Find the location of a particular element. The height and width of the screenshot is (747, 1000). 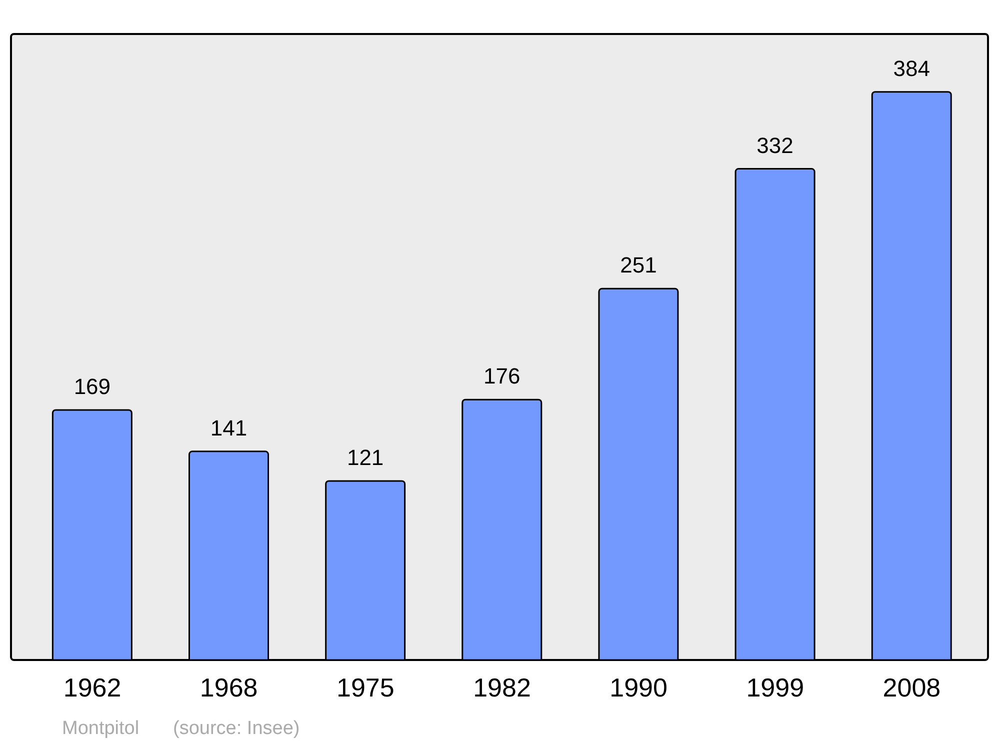

text: (source: Insee) is located at coordinates (236, 729).